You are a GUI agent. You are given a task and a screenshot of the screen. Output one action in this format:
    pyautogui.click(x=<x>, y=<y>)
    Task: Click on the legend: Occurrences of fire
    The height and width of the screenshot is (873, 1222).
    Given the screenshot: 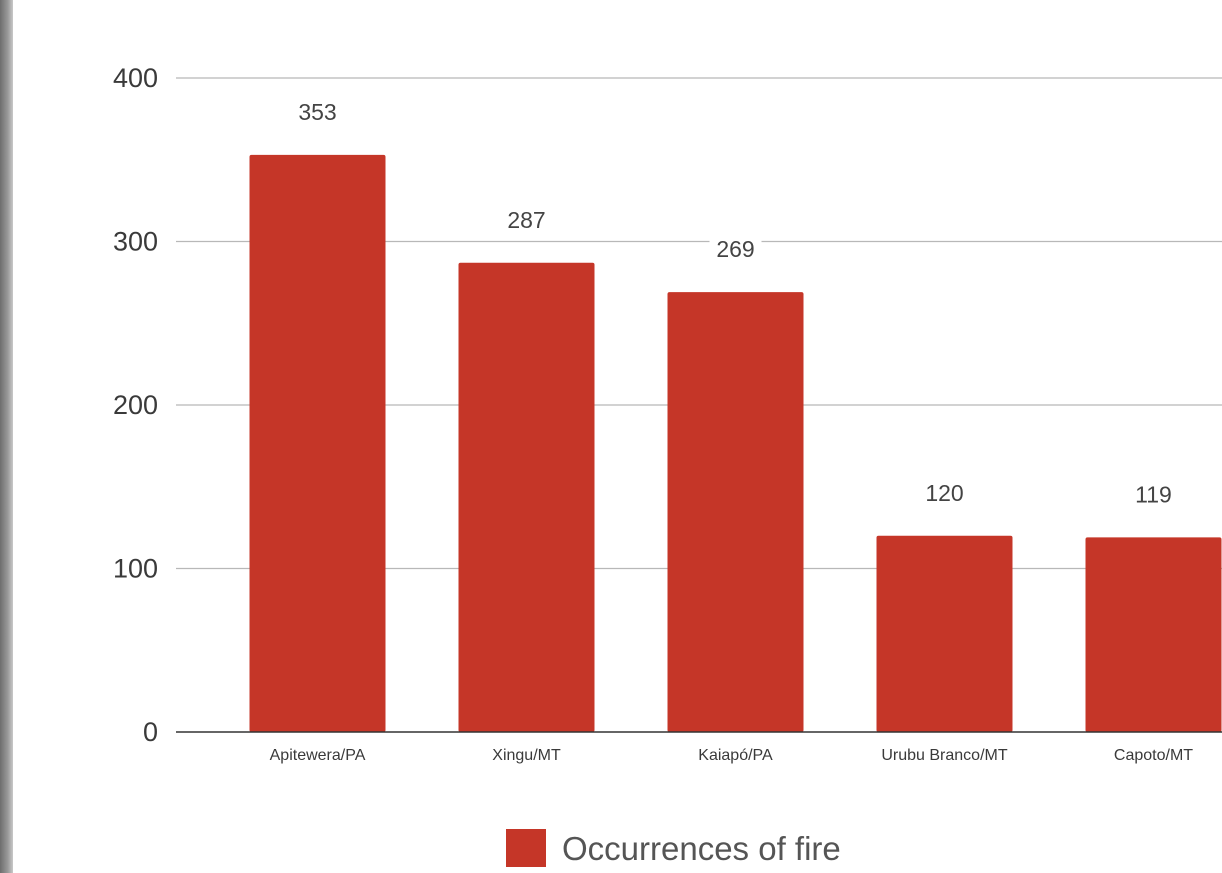 What is the action you would take?
    pyautogui.click(x=673, y=848)
    